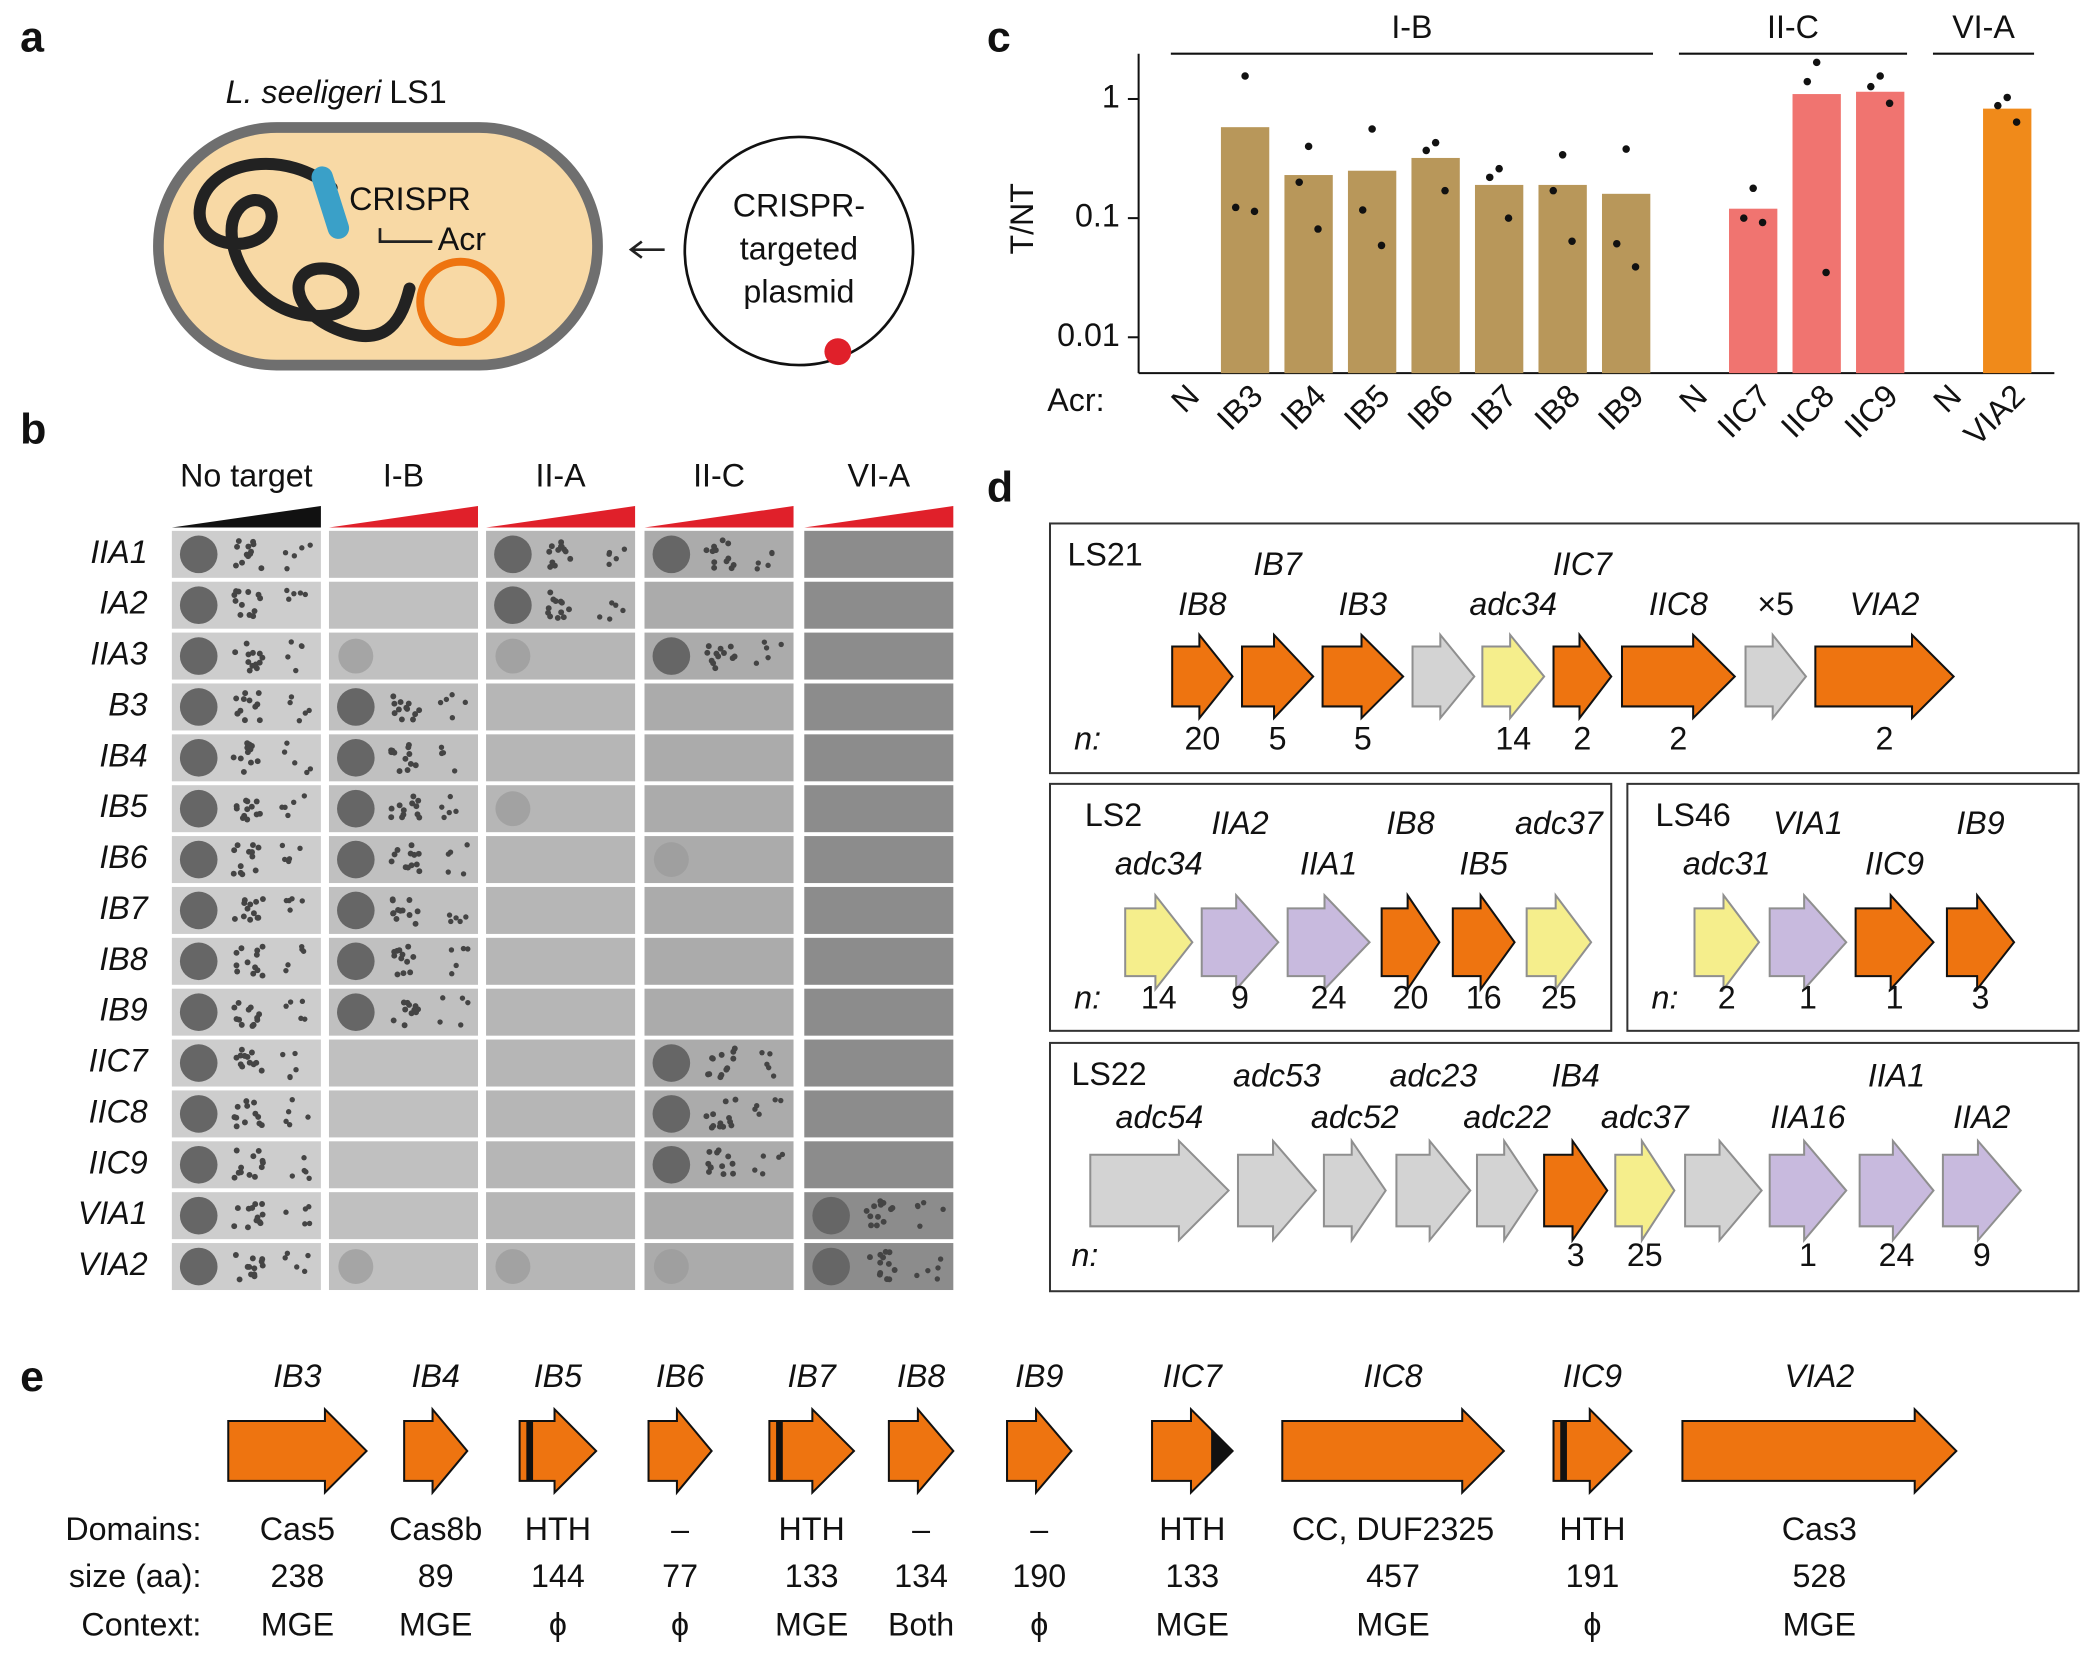 Image resolution: width=2100 pixels, height=1659 pixels. I want to click on n-label: n:, so click(1087, 997).